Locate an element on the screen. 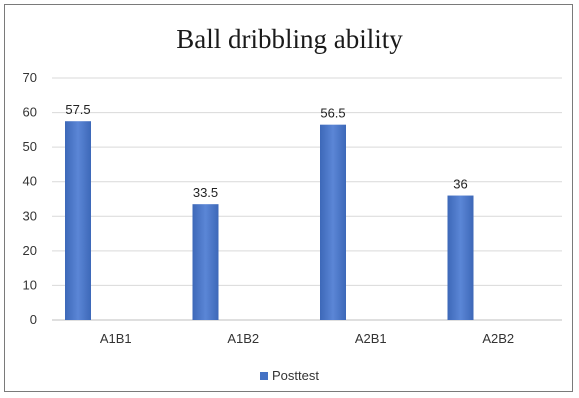 This screenshot has height=398, width=579. legend-swatch is located at coordinates (264, 376).